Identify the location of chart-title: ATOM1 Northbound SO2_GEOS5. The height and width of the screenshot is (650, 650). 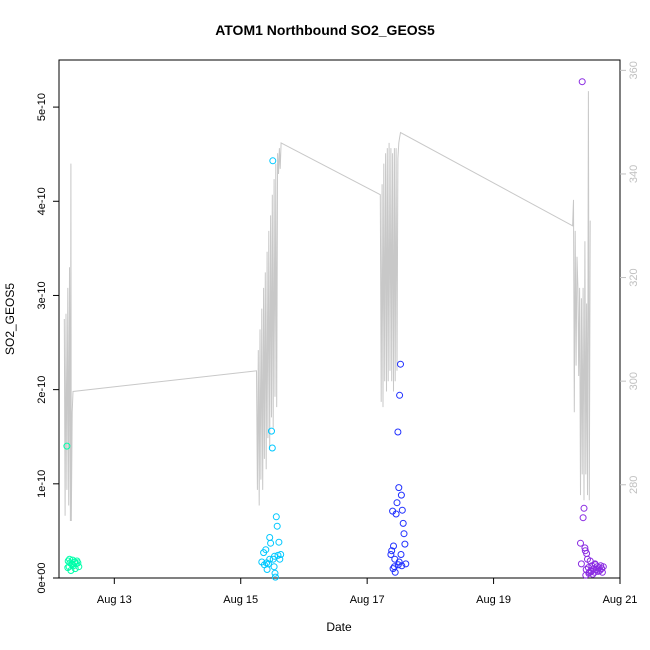
(325, 30).